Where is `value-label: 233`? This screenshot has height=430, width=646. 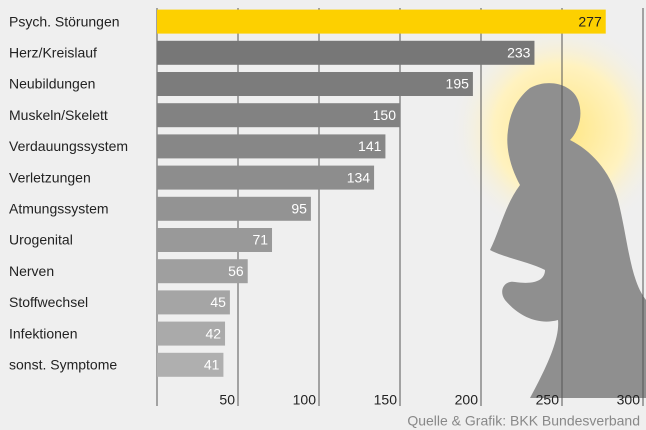 value-label: 233 is located at coordinates (519, 53).